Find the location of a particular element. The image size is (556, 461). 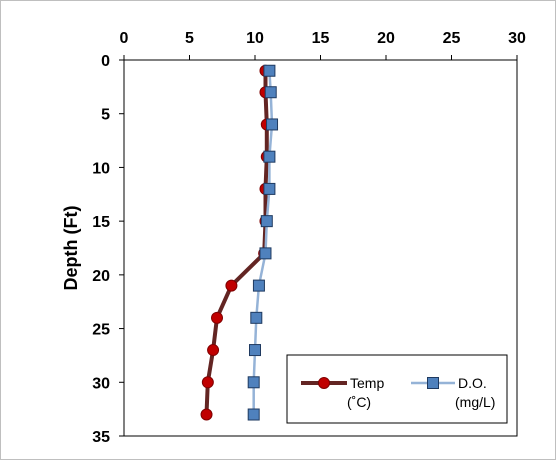

y-tick-label: 15 is located at coordinates (101, 222).